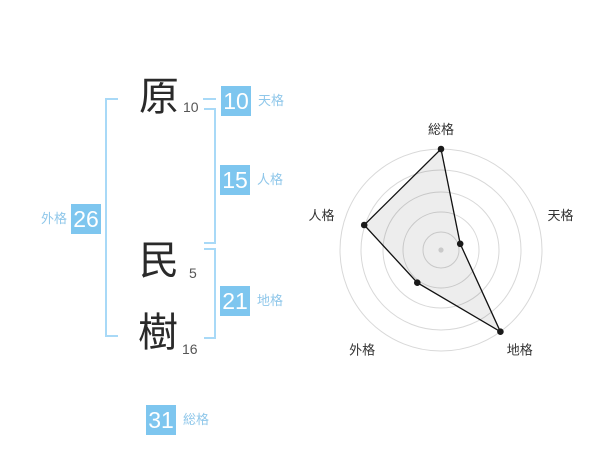 Image resolution: width=600 pixels, height=470 pixels. What do you see at coordinates (111, 217) in the screenshot?
I see `gaikaku-bracket` at bounding box center [111, 217].